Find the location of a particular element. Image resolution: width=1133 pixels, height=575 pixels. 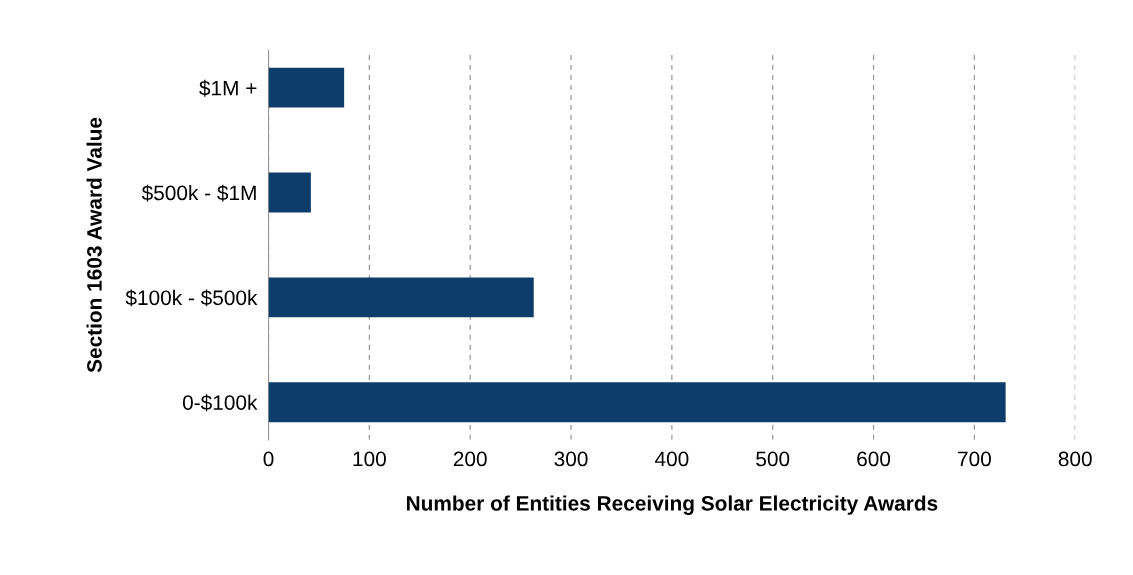

x-tick-label: 600 is located at coordinates (874, 459).